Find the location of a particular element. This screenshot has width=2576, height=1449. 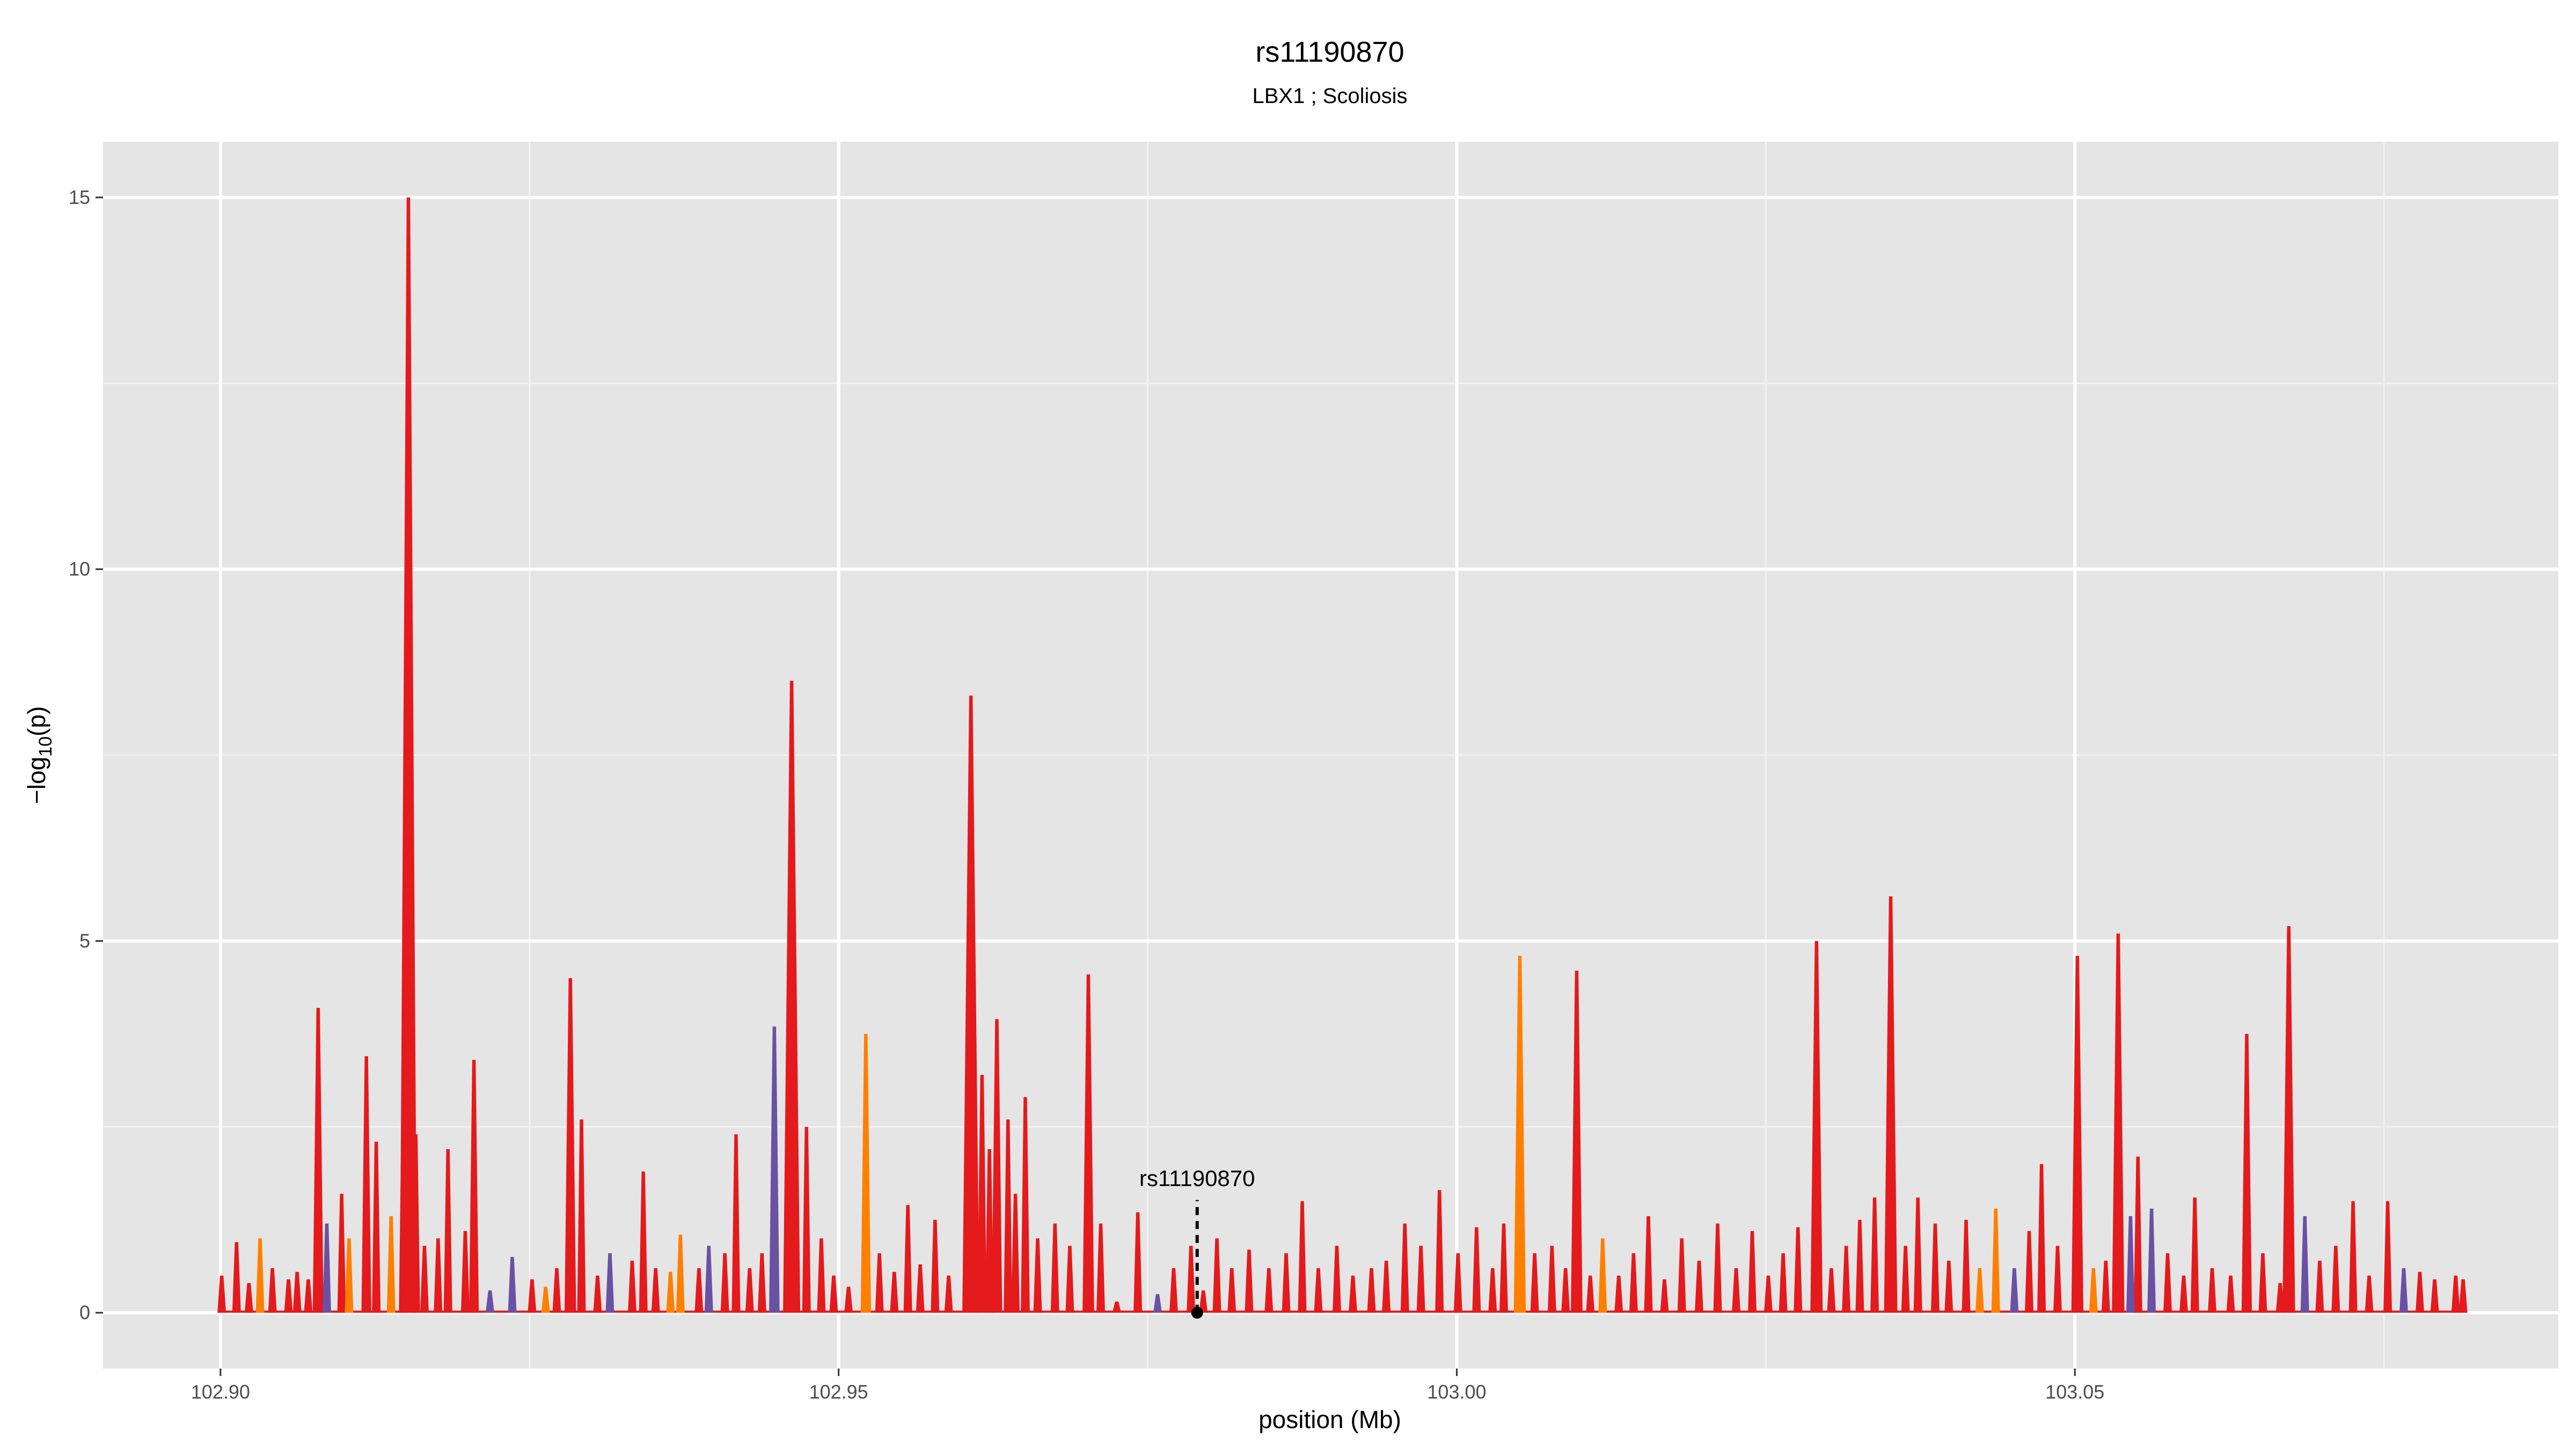

x-tick-label: 103.00 is located at coordinates (1456, 1392).